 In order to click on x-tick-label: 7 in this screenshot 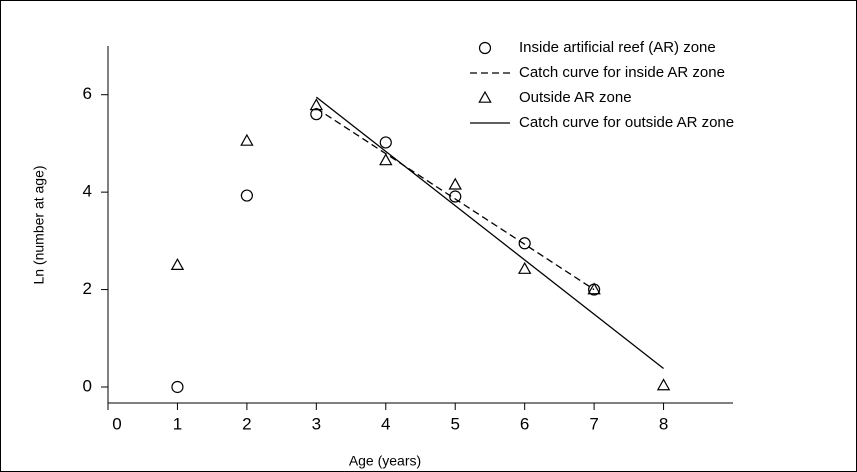, I will do `click(593, 423)`.